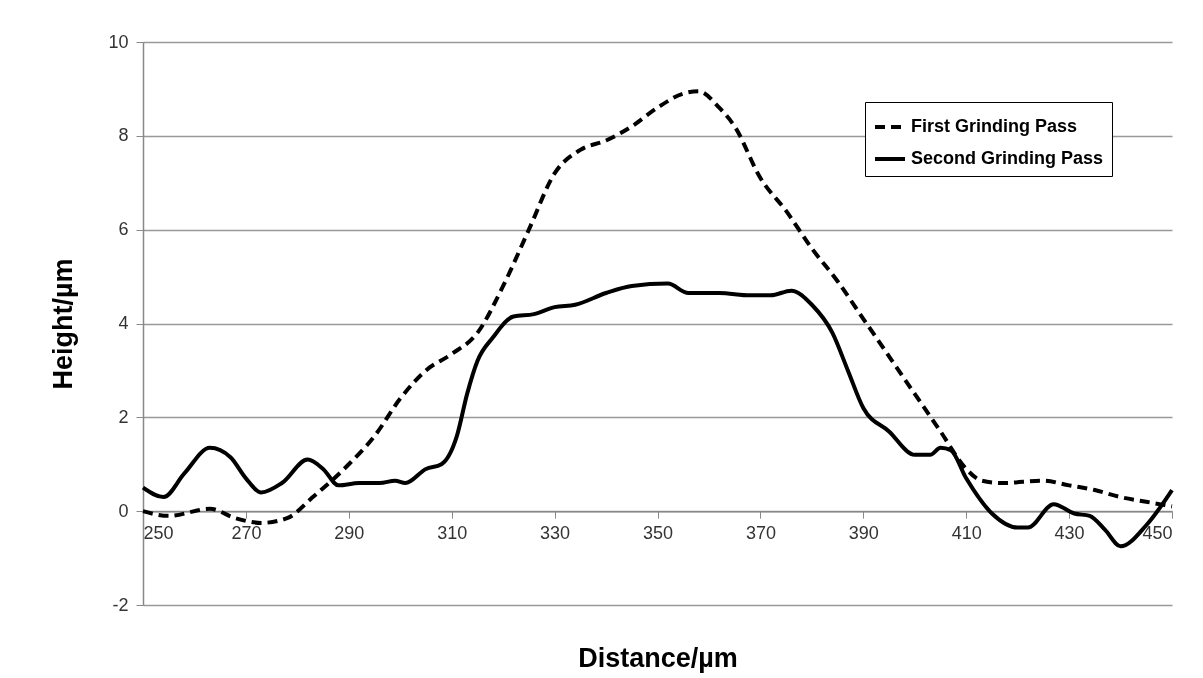  Describe the element at coordinates (158, 532) in the screenshot. I see `x-tick-label: 250` at that location.